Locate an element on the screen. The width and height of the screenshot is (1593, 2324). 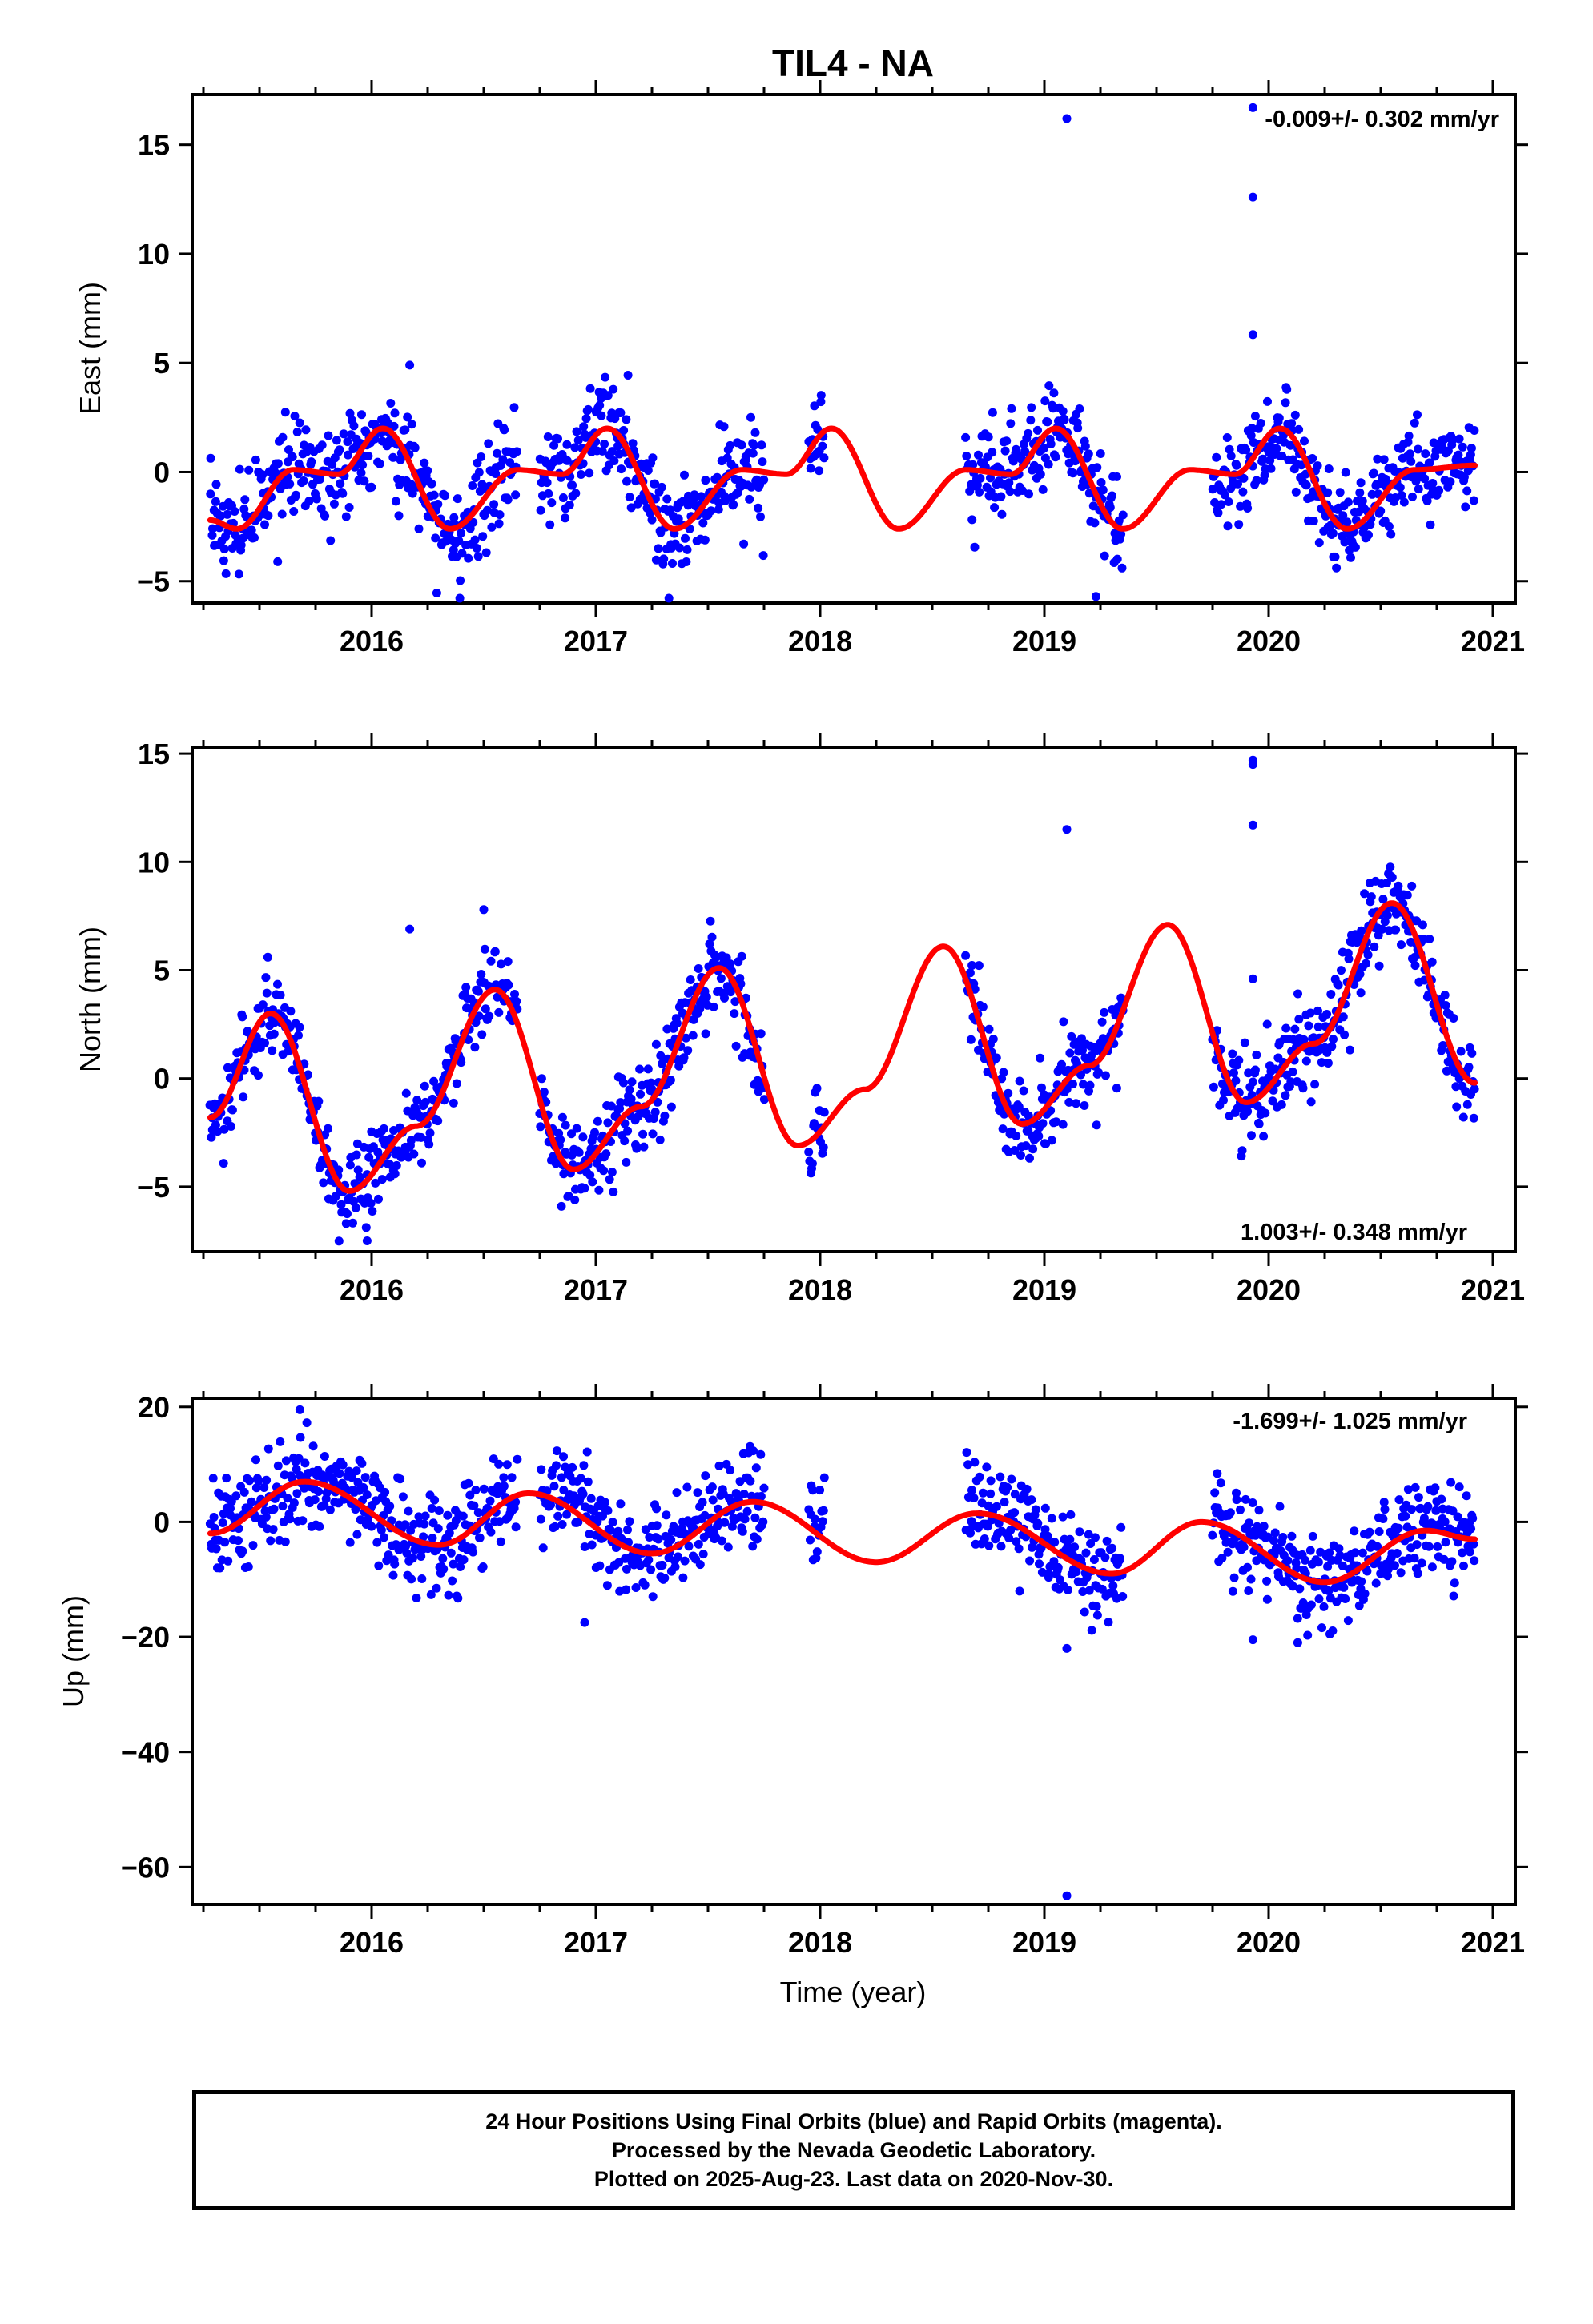
north-x-tick-label: 2021 is located at coordinates (1493, 1289).